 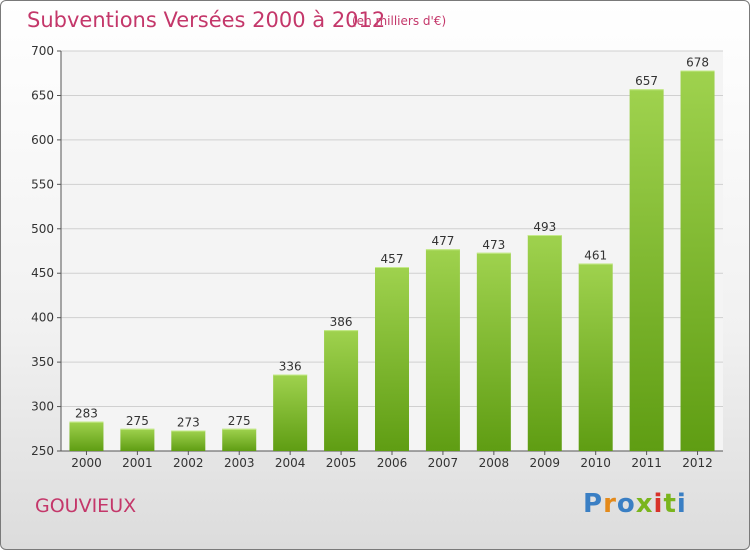 What do you see at coordinates (290, 367) in the screenshot?
I see `bar-value-label: 336` at bounding box center [290, 367].